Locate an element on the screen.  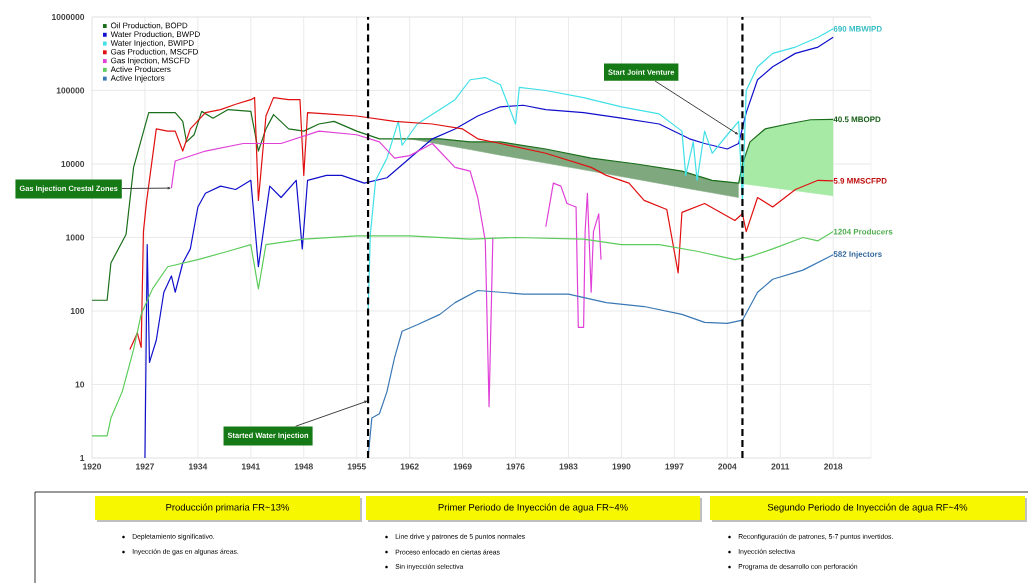
y-tick-label: 10 is located at coordinates (80, 384).